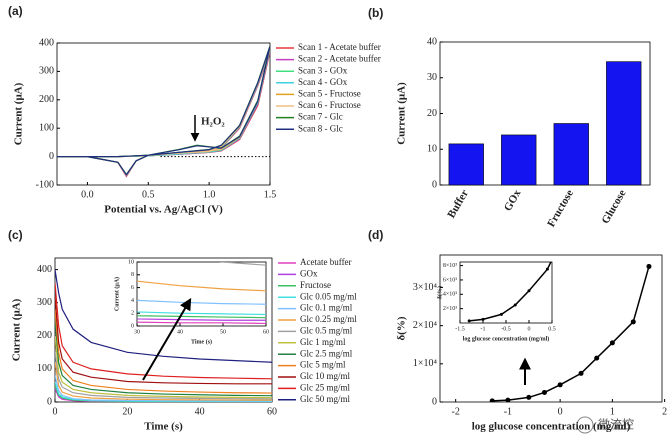 The height and width of the screenshot is (443, 671). I want to click on legend-label: Glc 0.25 mg/ml, so click(328, 319).